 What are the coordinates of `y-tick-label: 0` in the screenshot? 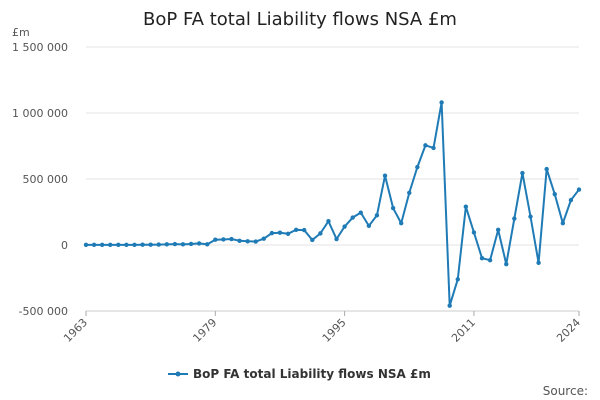 It's located at (64, 245).